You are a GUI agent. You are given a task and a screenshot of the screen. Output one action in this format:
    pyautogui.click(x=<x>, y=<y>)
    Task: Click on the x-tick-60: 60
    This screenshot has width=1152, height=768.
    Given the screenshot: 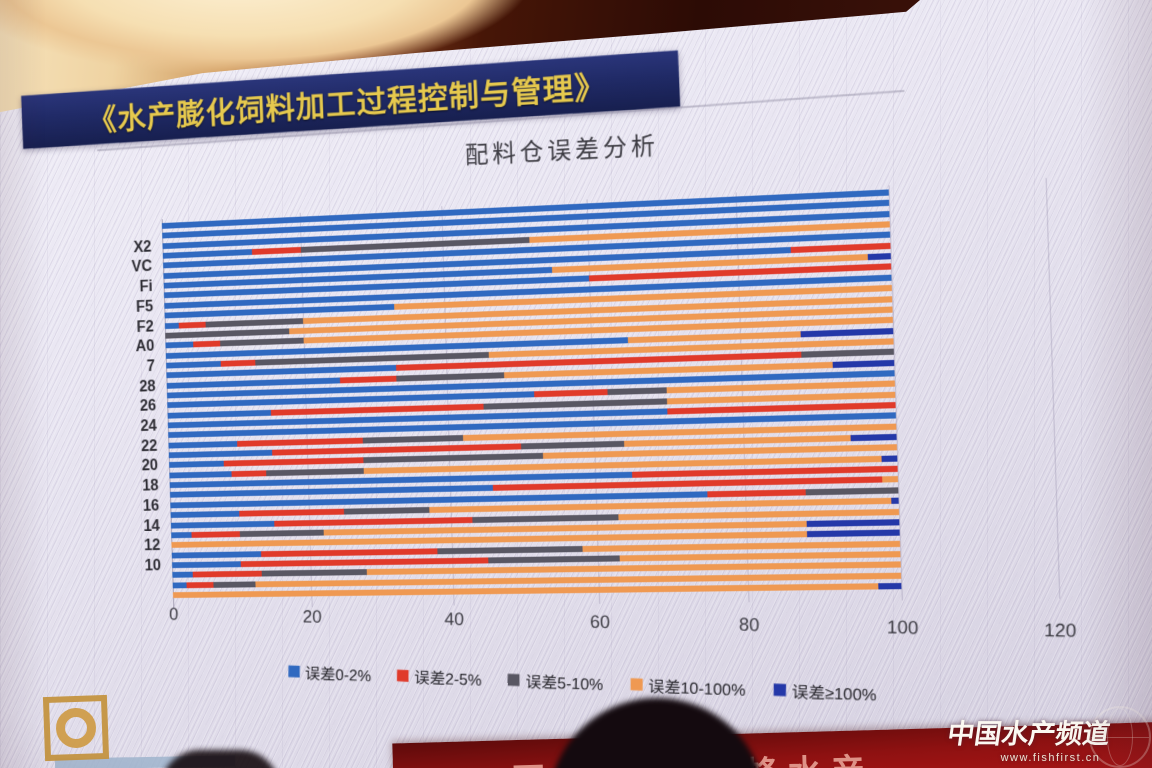 What is the action you would take?
    pyautogui.click(x=599, y=622)
    